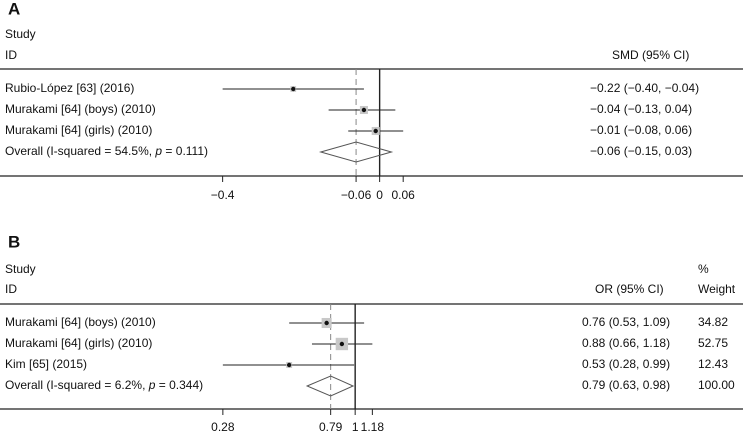 This screenshot has width=743, height=437. I want to click on header-effect-column: SMD (95% CI), so click(650, 55).